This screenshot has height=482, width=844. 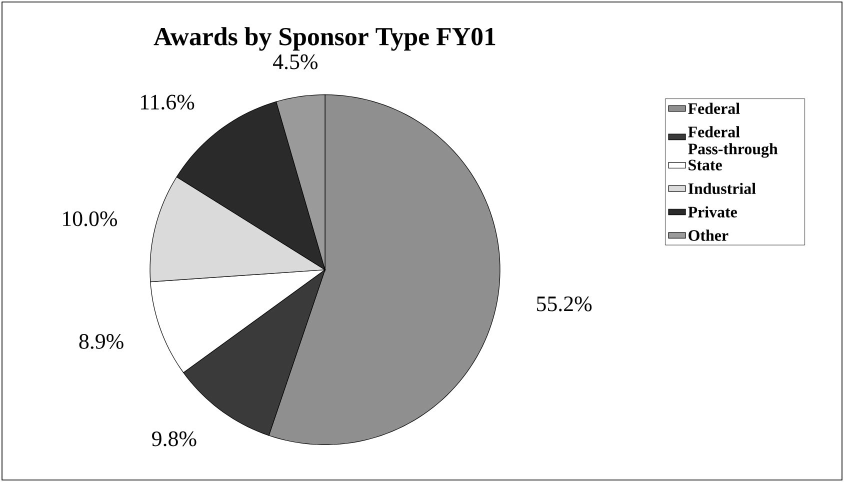 What do you see at coordinates (708, 235) in the screenshot?
I see `legend-label: Other` at bounding box center [708, 235].